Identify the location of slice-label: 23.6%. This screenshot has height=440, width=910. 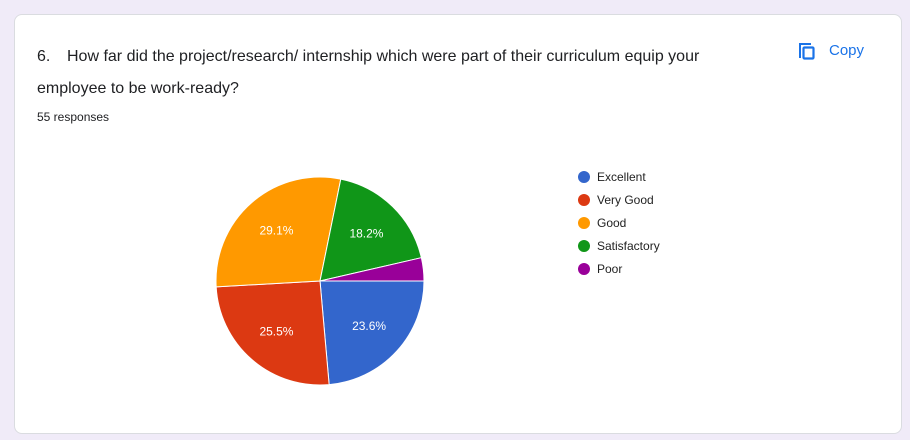
(369, 326).